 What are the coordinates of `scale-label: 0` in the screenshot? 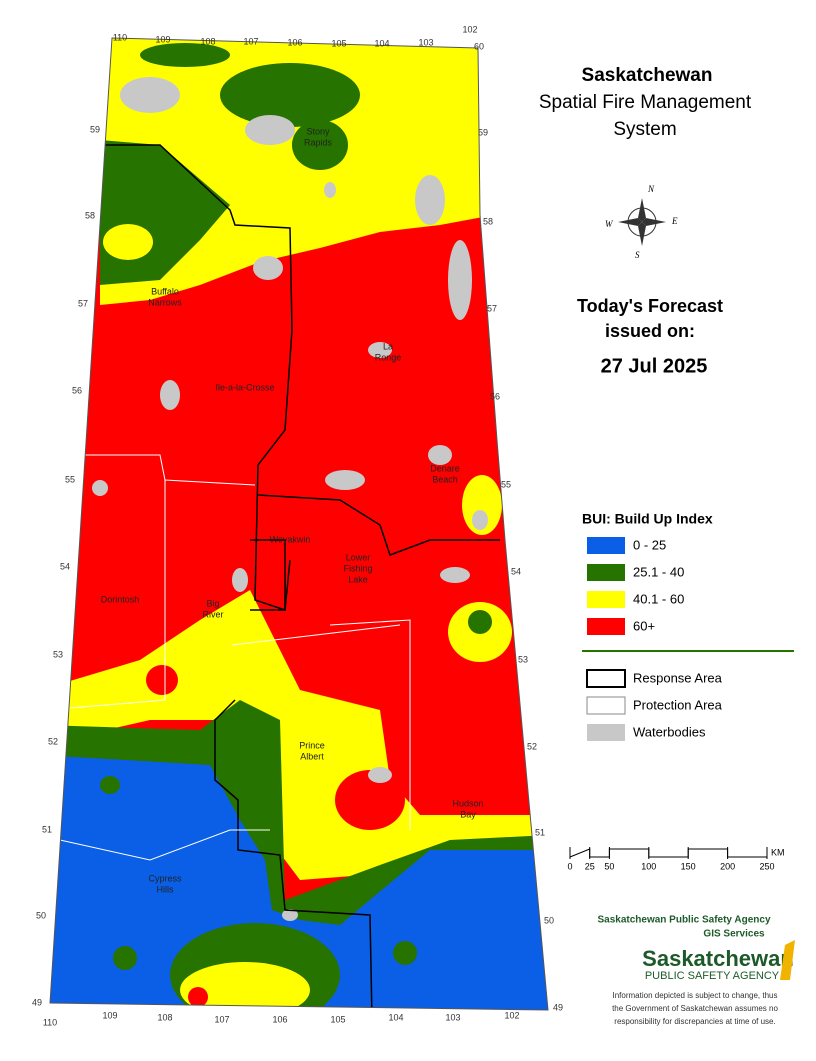 It's located at (569, 866).